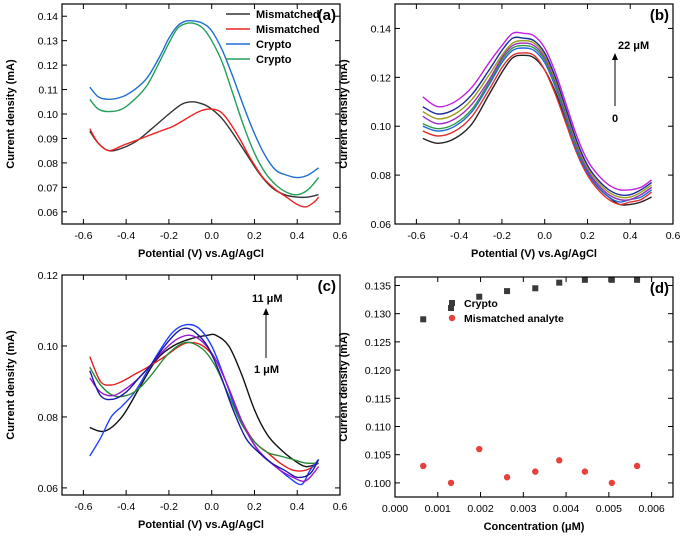  What do you see at coordinates (48, 139) in the screenshot?
I see `y-tick-label: 0.09` at bounding box center [48, 139].